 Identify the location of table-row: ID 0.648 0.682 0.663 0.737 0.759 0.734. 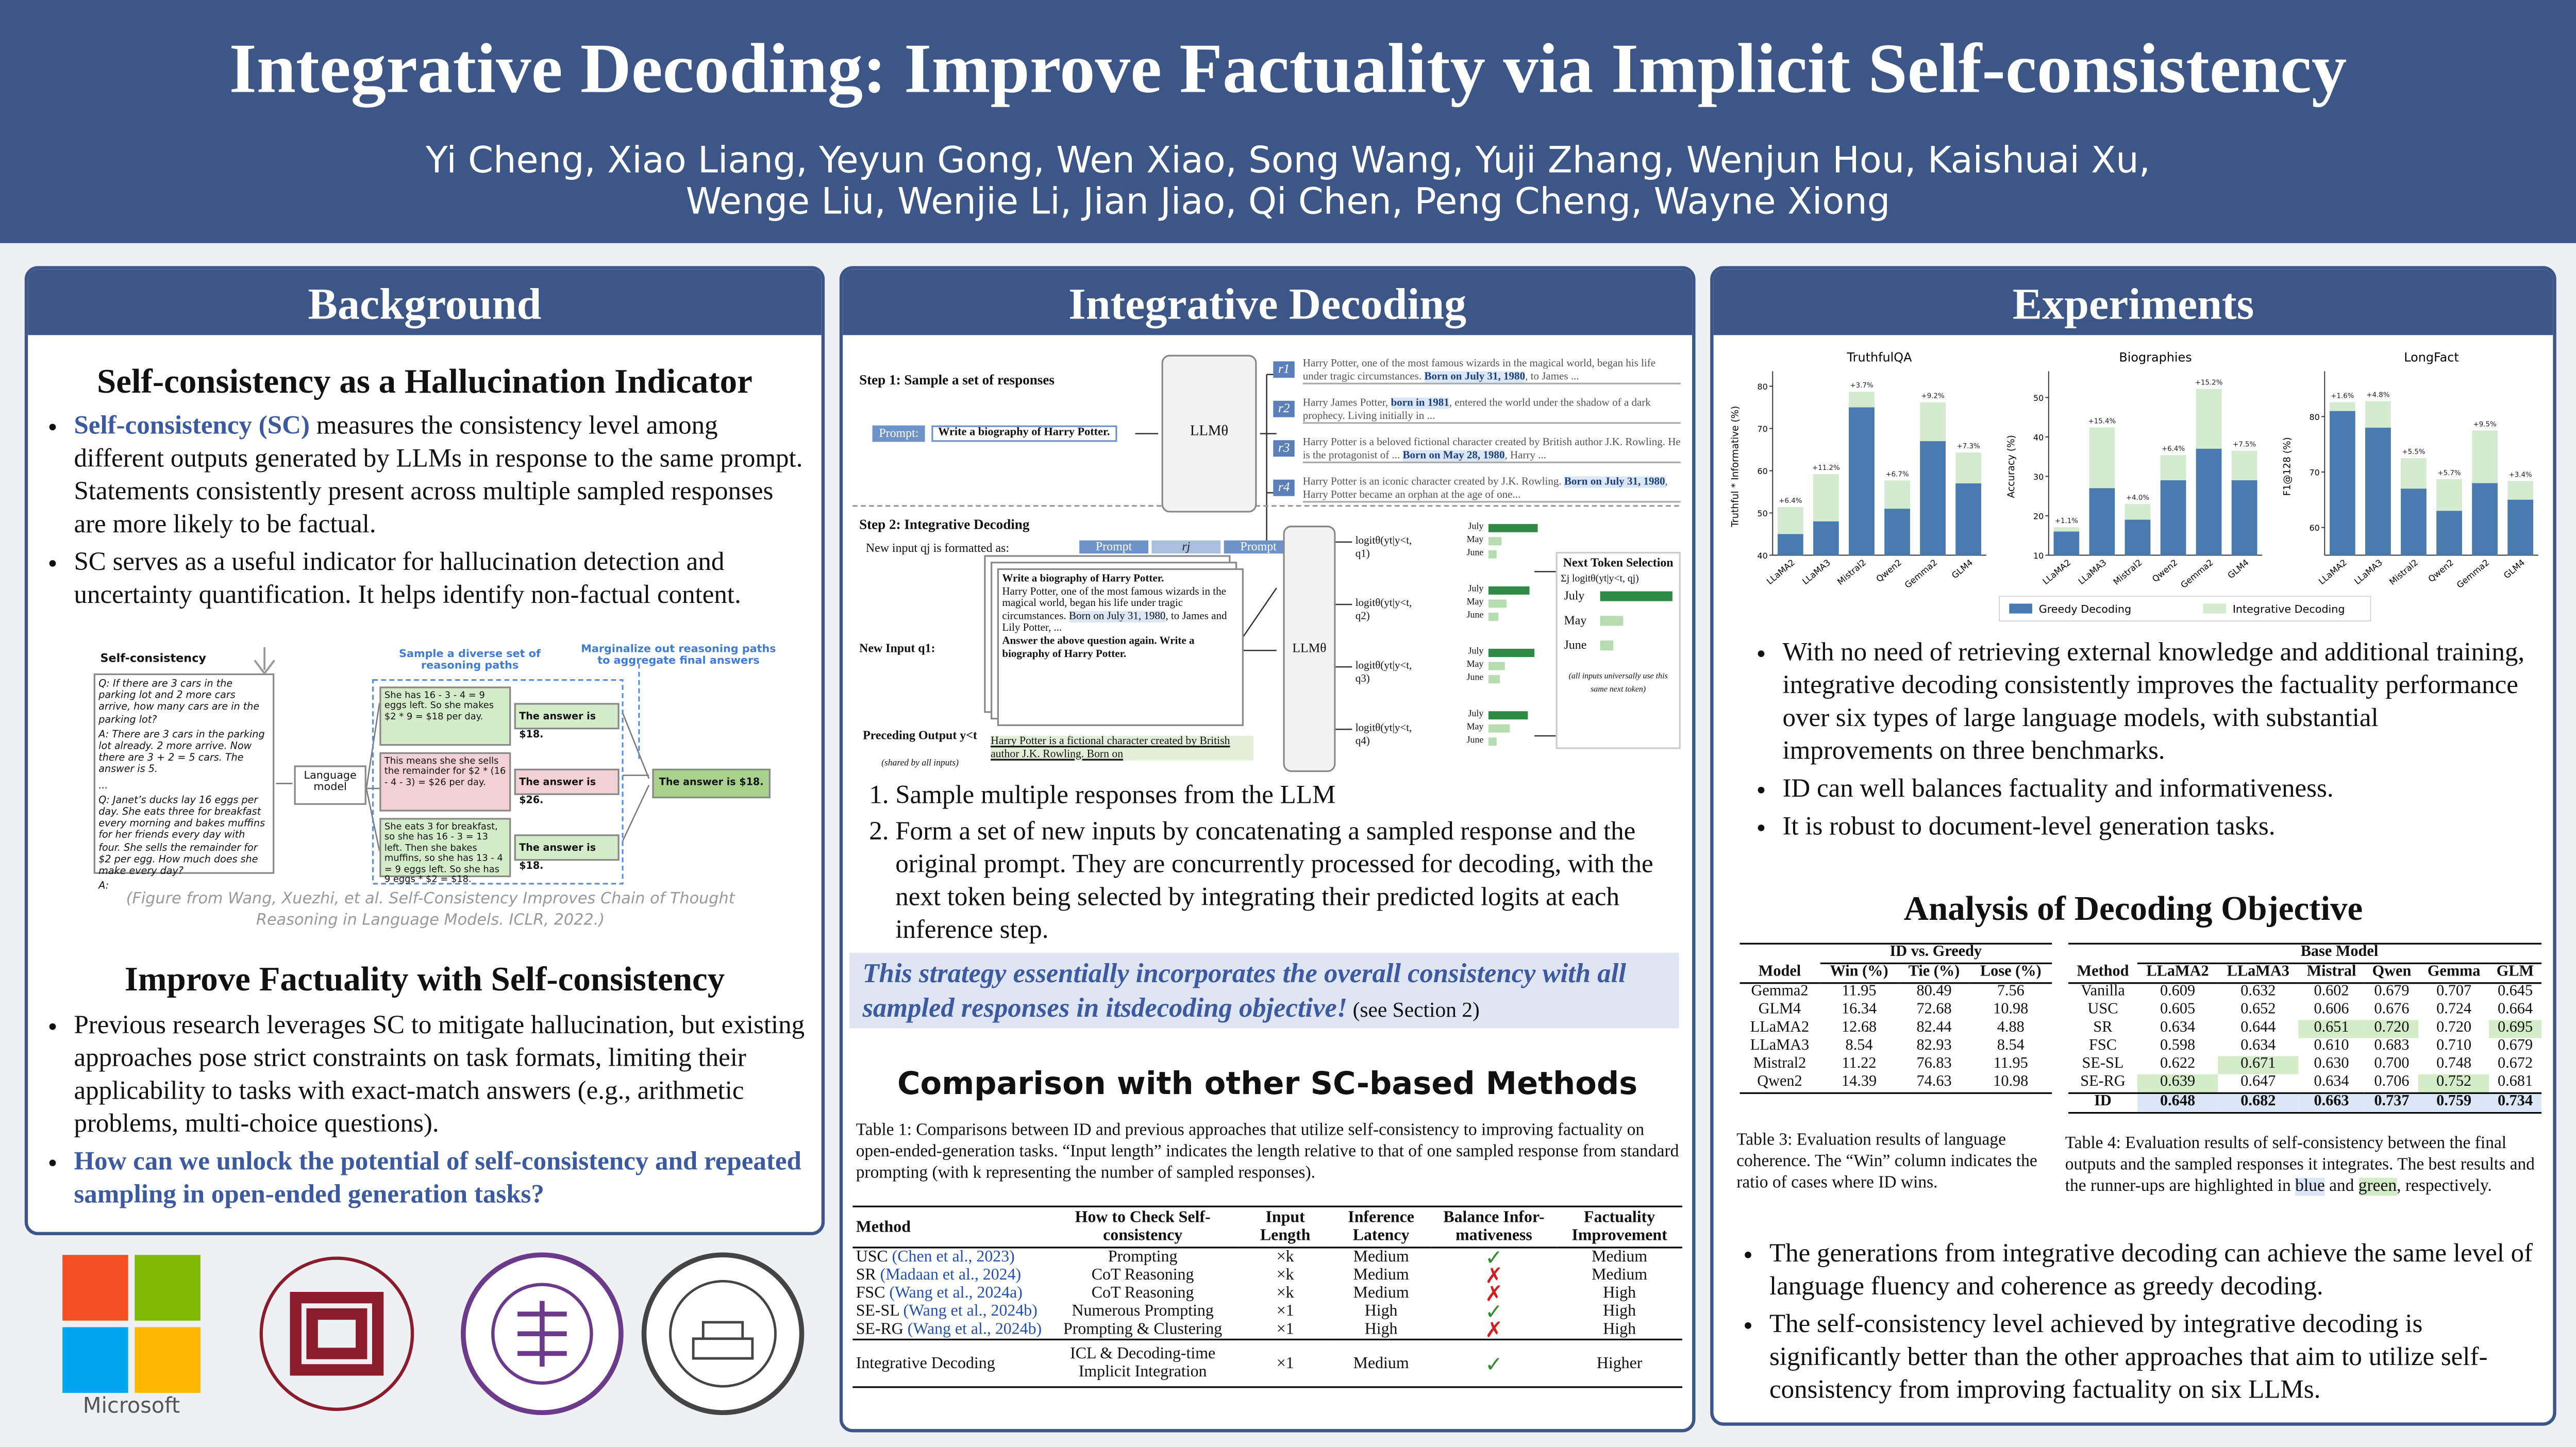
(2305, 1102).